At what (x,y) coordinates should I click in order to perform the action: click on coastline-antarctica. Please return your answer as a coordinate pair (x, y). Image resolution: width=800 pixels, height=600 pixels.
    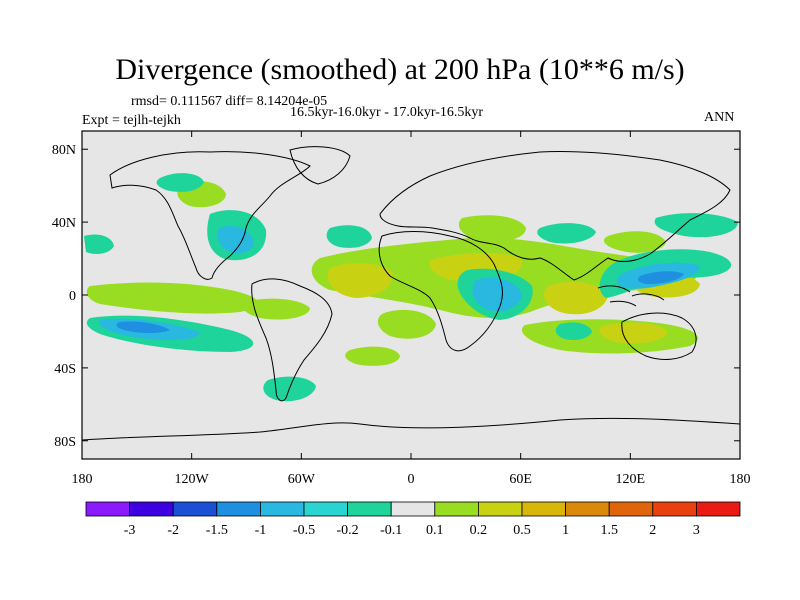
    Looking at the image, I should click on (411, 429).